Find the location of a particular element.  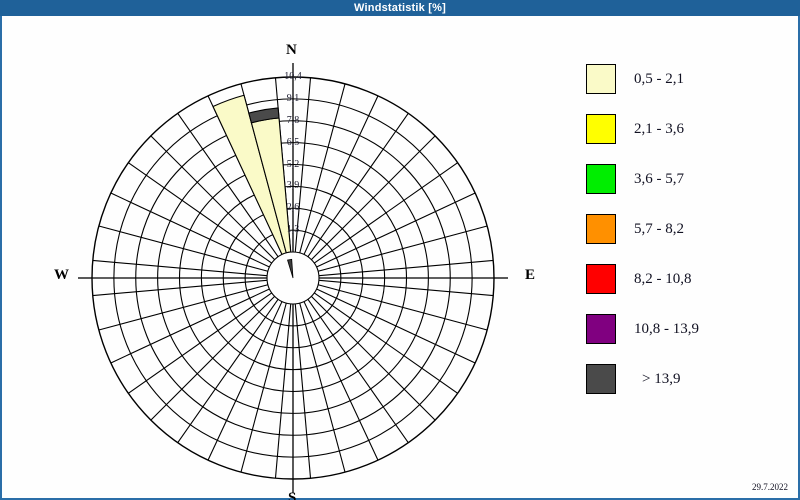

compass-label-east: E is located at coordinates (530, 275).